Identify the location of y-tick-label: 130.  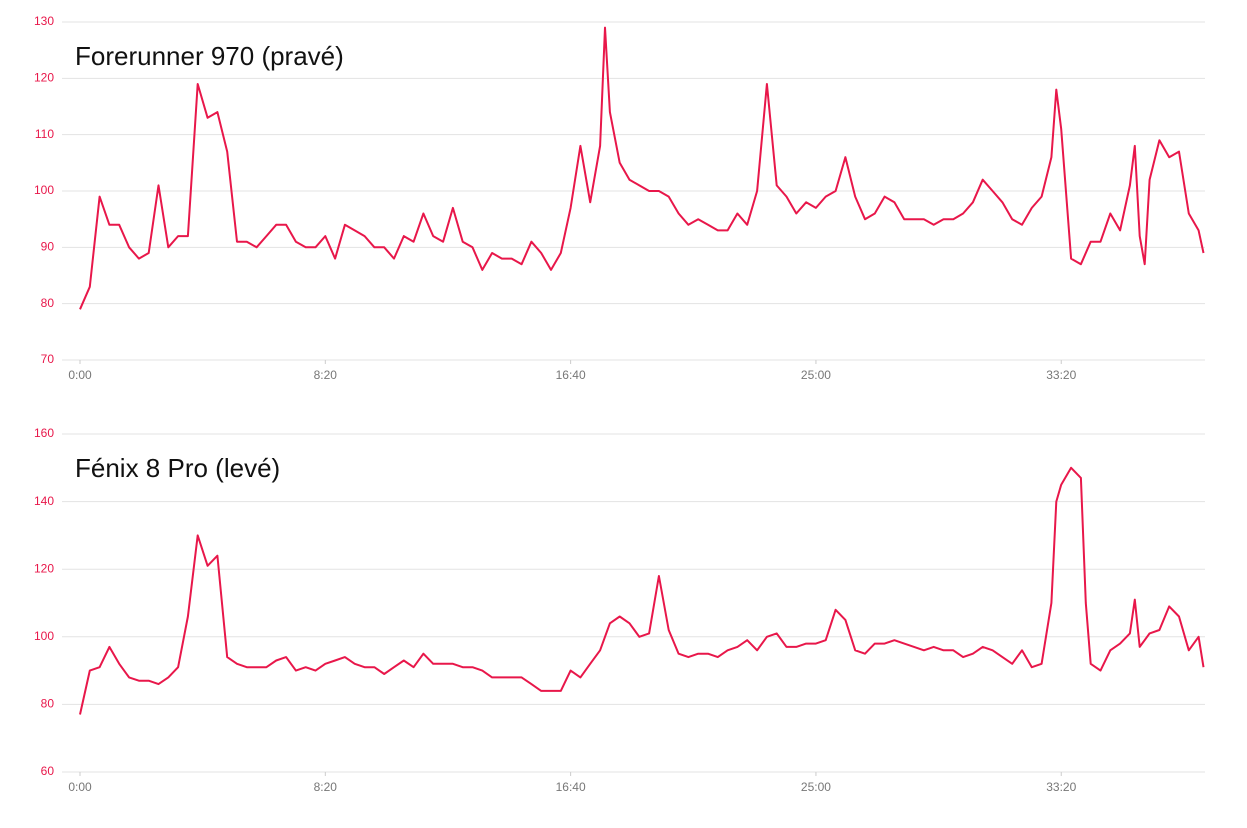
(44, 21).